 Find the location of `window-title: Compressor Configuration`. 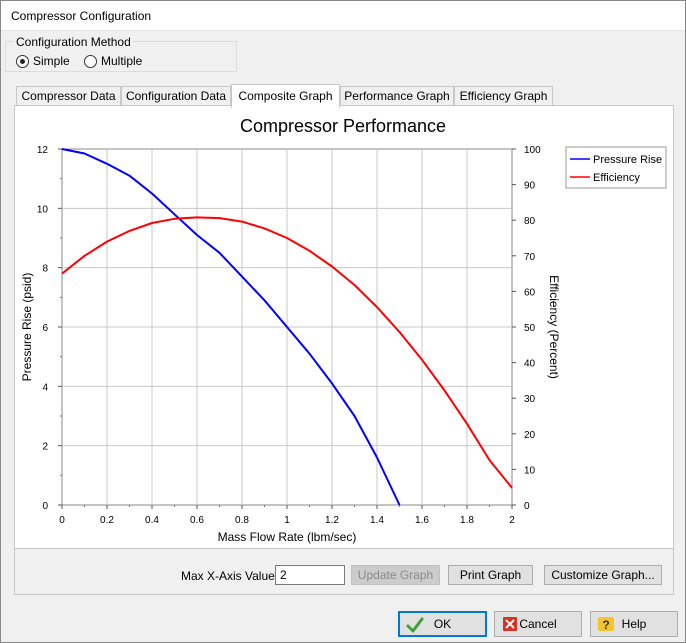

window-title: Compressor Configuration is located at coordinates (81, 16).